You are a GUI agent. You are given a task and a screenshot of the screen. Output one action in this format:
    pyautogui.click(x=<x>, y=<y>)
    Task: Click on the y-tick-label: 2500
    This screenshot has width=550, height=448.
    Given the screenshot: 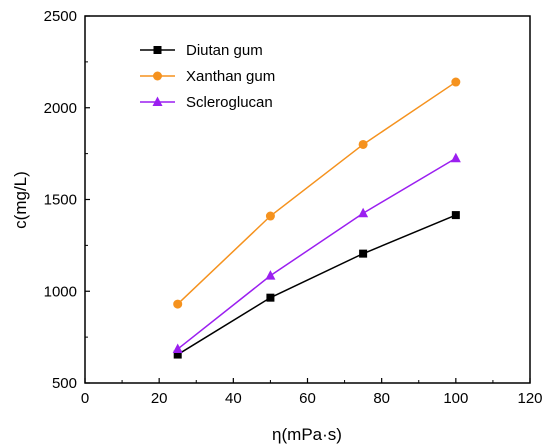 What is the action you would take?
    pyautogui.click(x=60, y=16)
    